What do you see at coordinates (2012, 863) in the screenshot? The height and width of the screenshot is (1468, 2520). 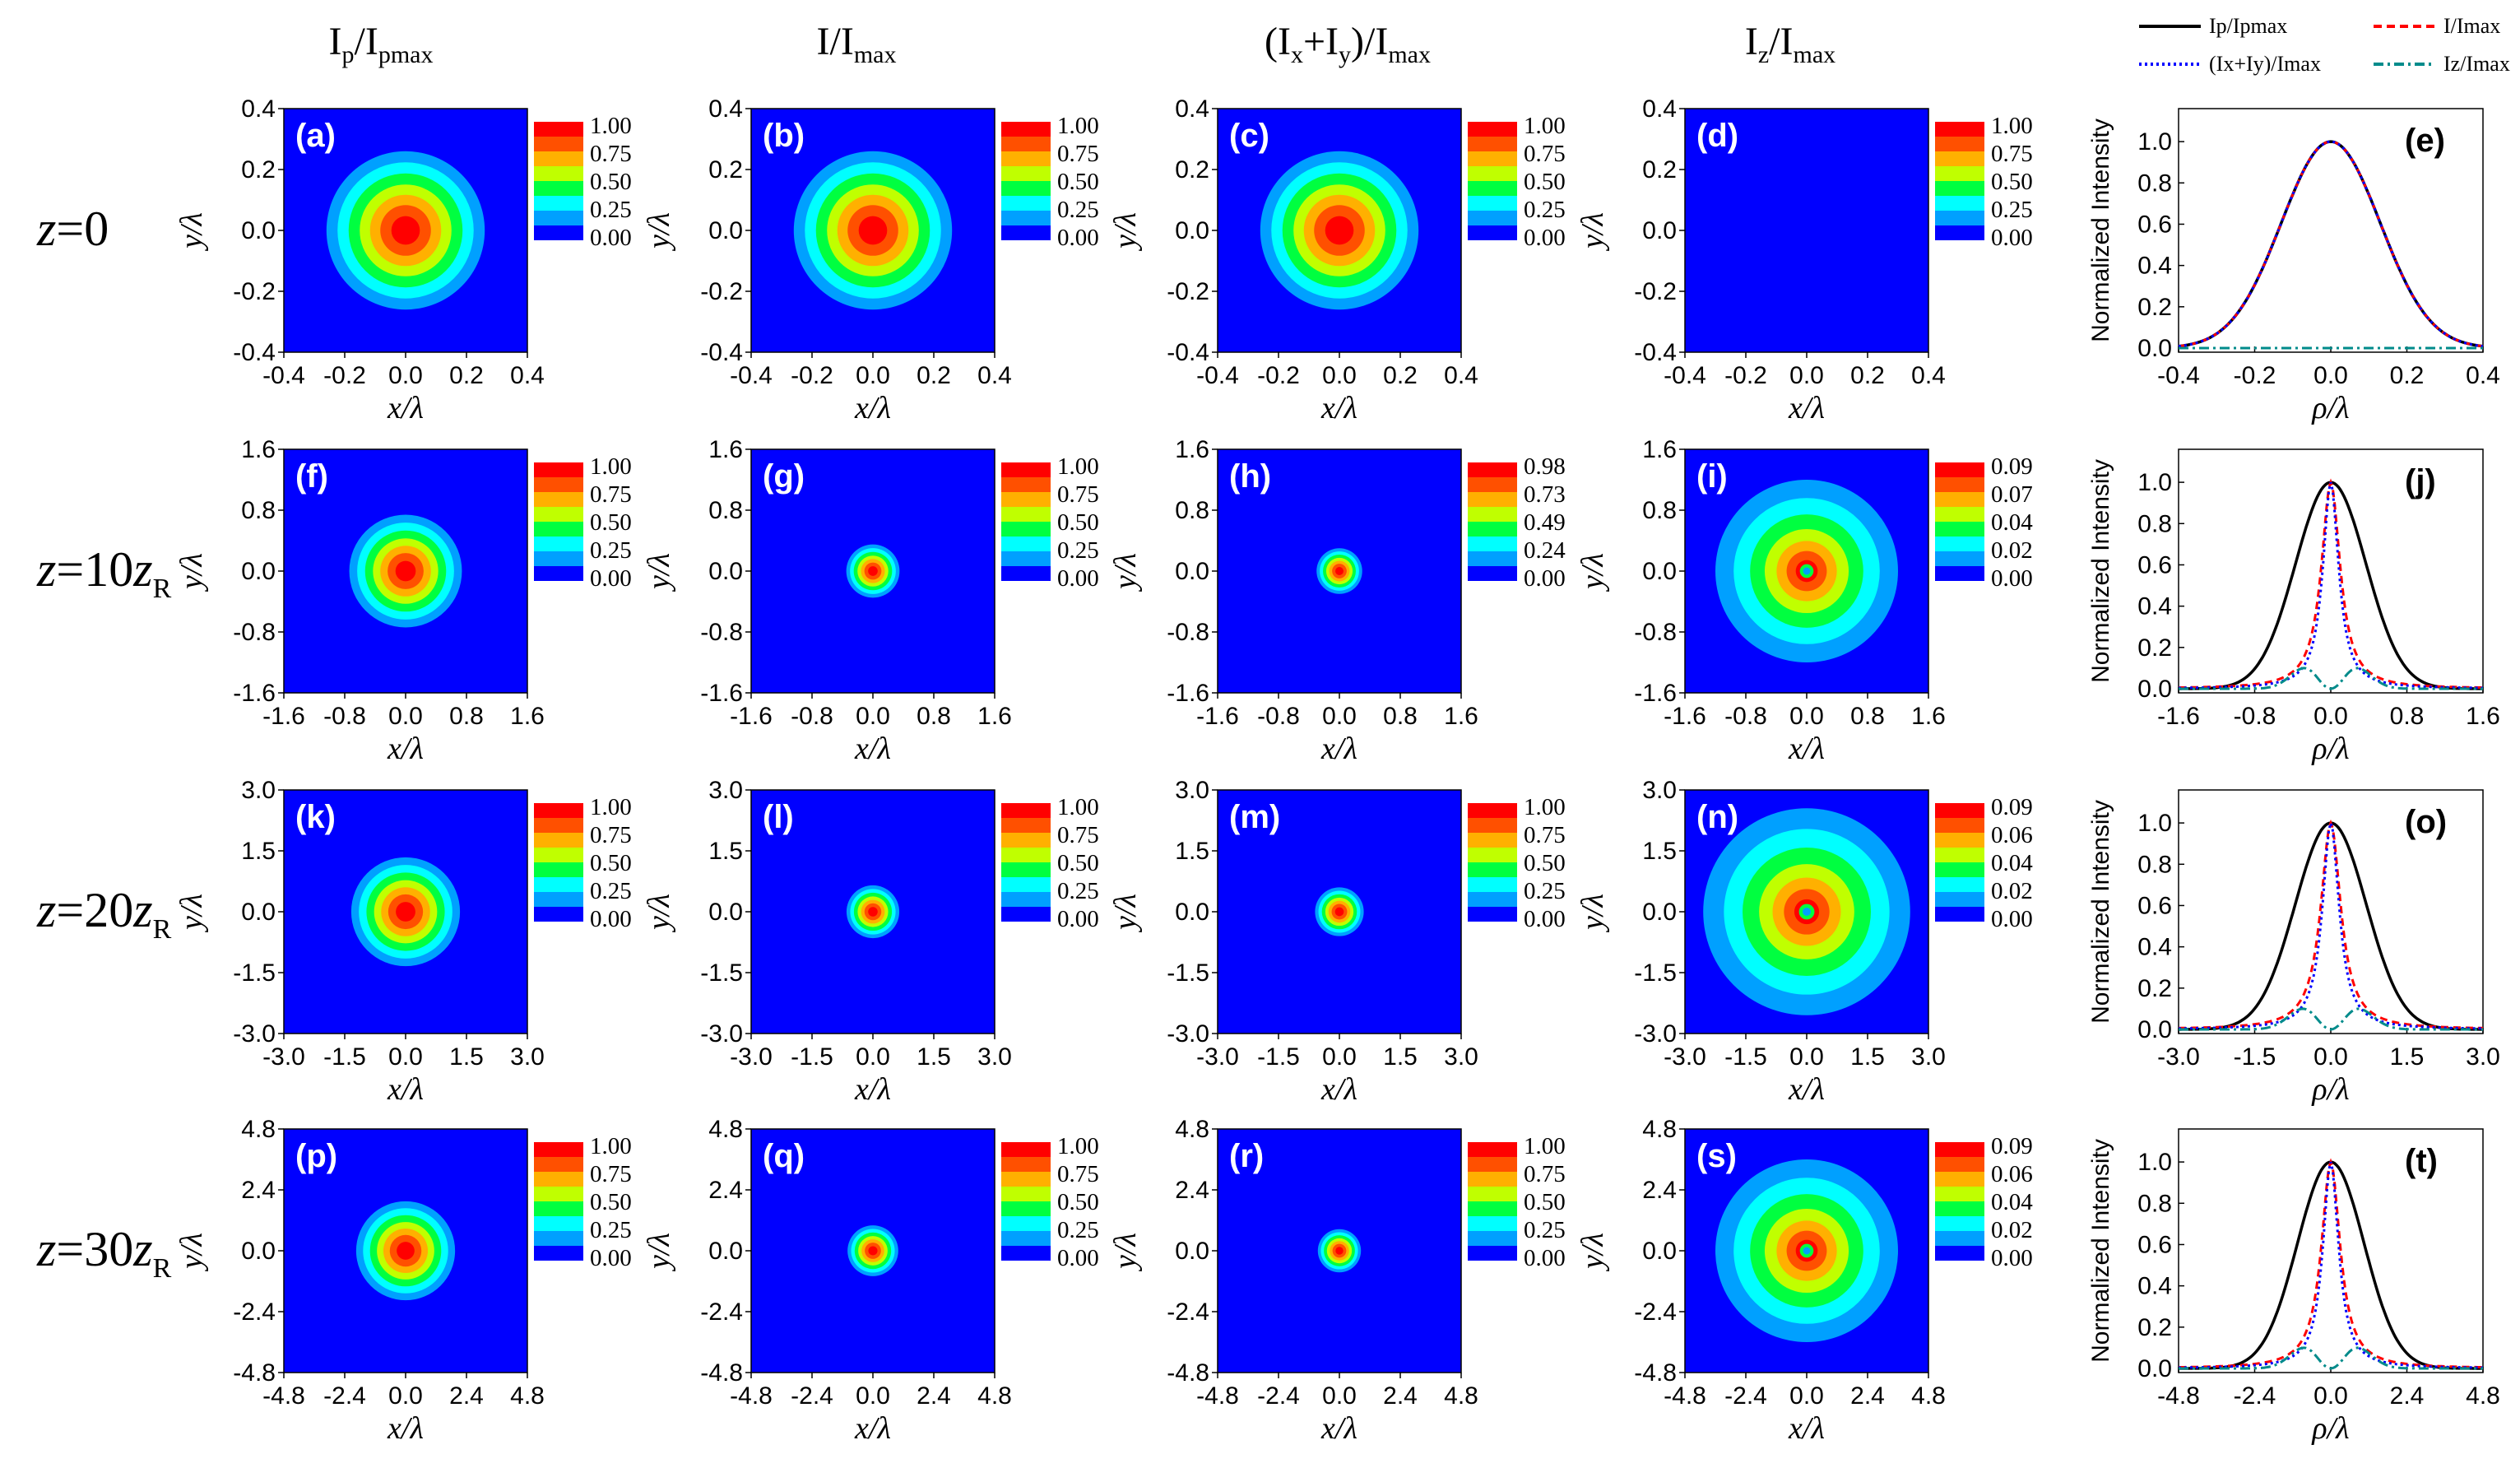 I see `colorbar-label: 0.04` at bounding box center [2012, 863].